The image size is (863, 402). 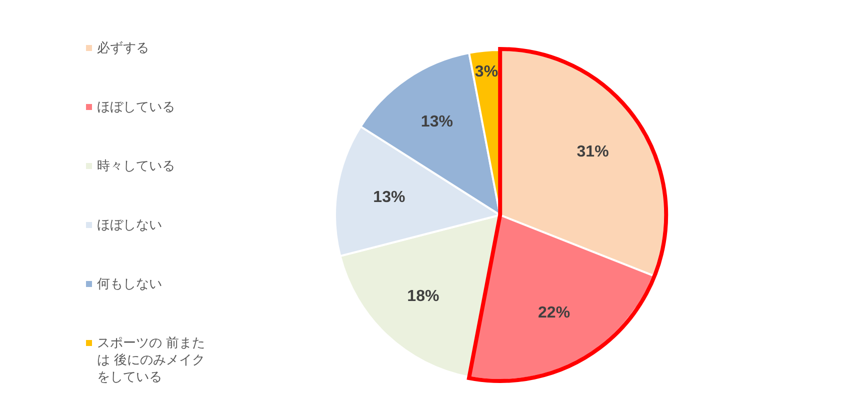 I want to click on legend-label: 何もしない, so click(x=129, y=284).